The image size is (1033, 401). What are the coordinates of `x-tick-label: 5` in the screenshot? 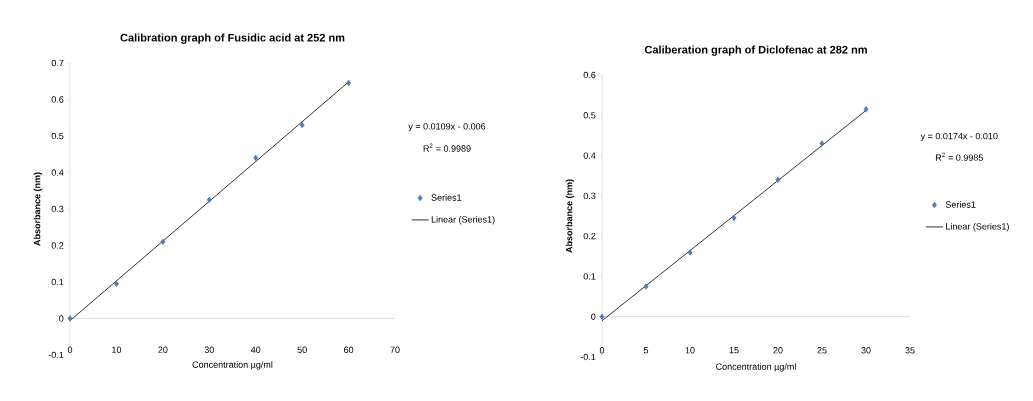 It's located at (646, 350).